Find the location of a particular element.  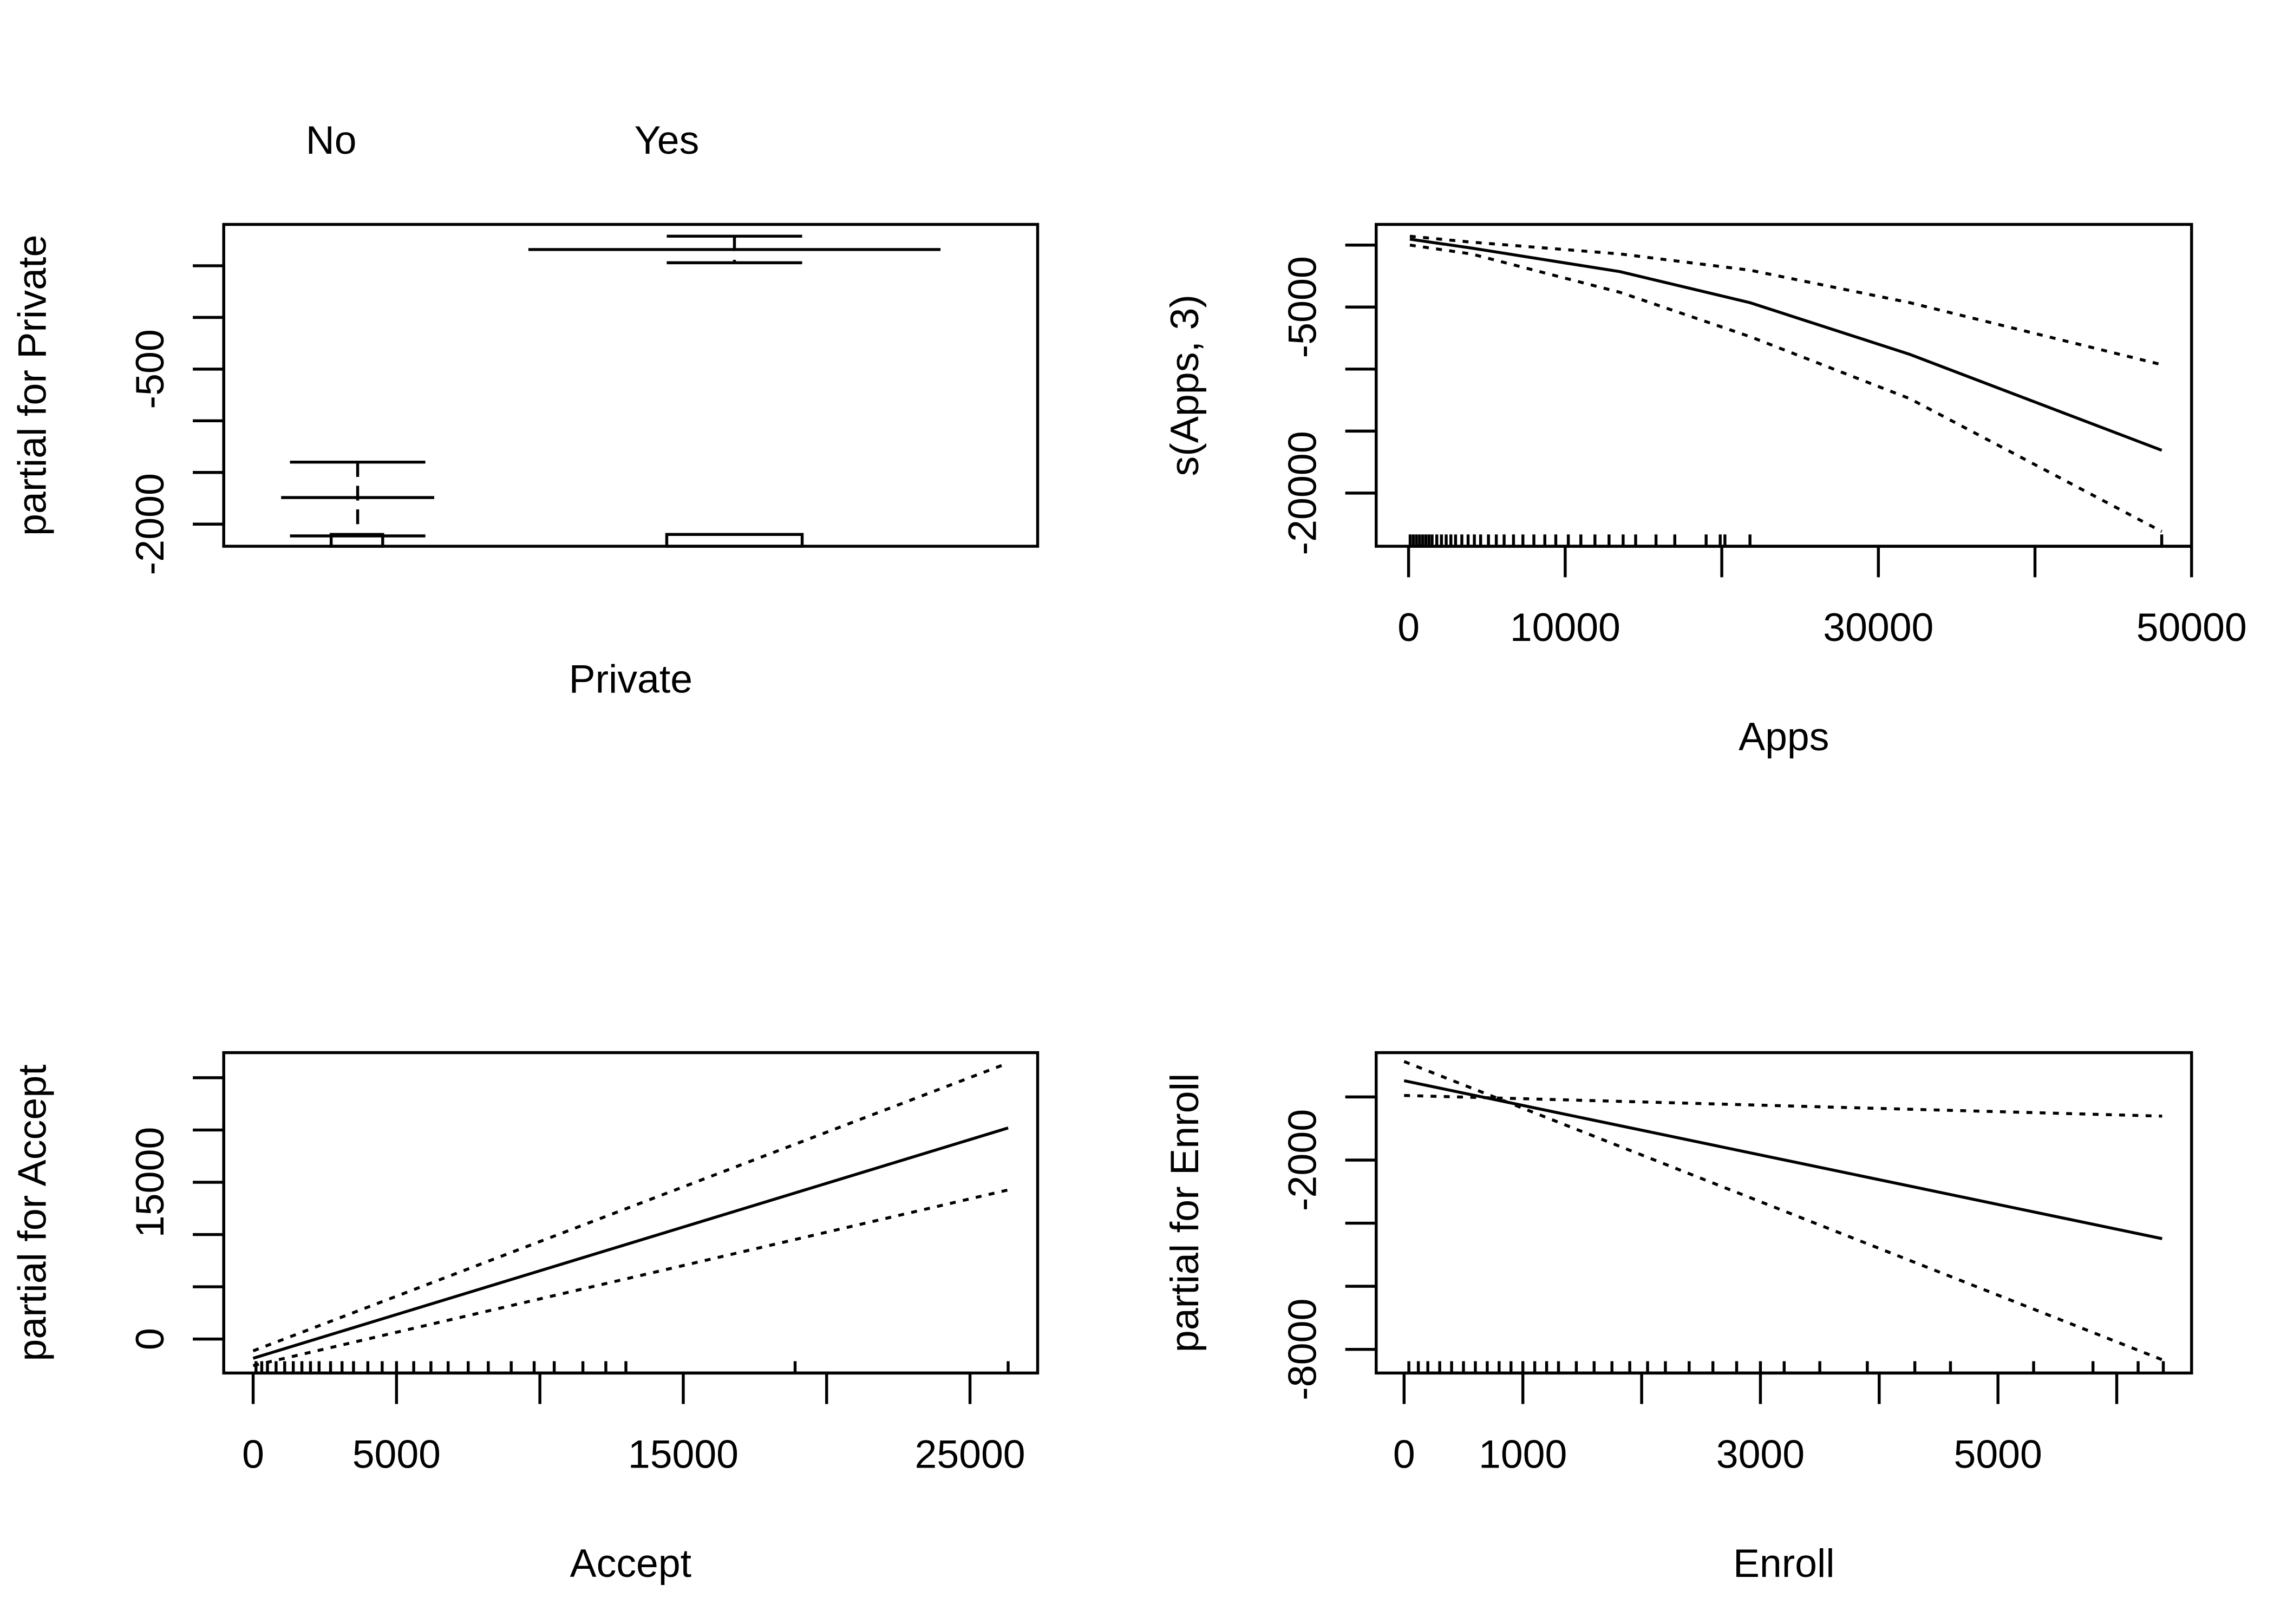

x-axis-title: Private is located at coordinates (630, 678).